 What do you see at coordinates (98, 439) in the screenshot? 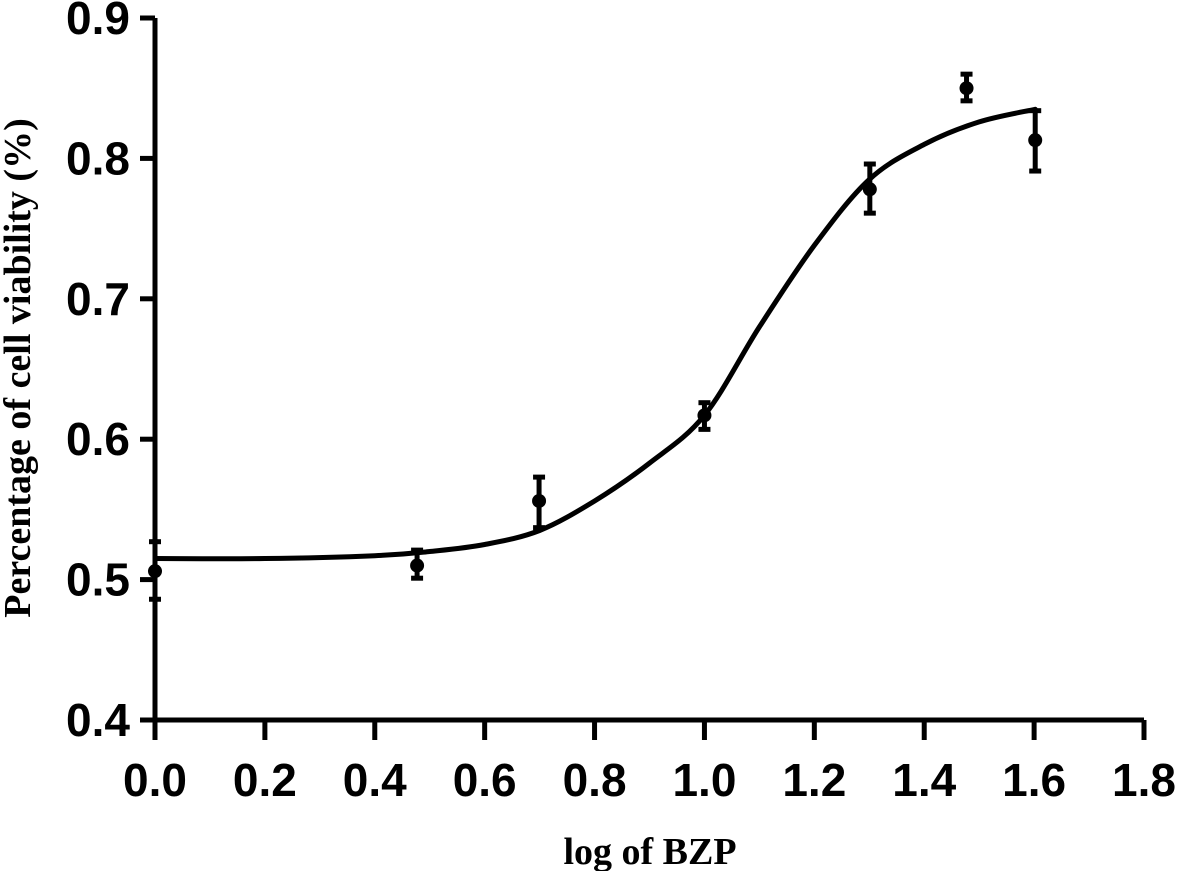
I see `y-tick-label: 0.6` at bounding box center [98, 439].